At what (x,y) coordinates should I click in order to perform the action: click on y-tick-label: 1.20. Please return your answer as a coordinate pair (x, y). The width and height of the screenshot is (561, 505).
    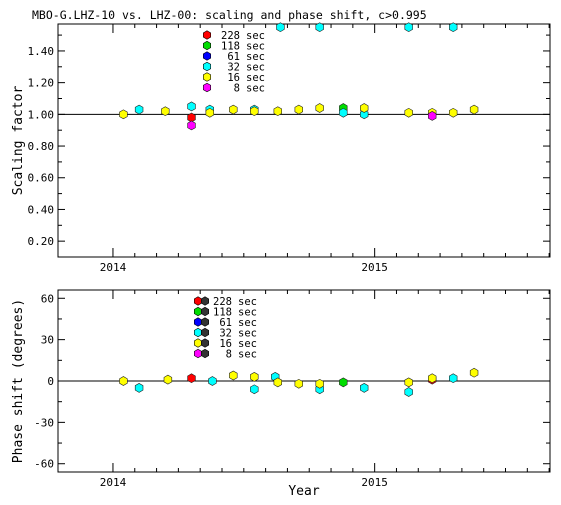
    Looking at the image, I should click on (41, 83).